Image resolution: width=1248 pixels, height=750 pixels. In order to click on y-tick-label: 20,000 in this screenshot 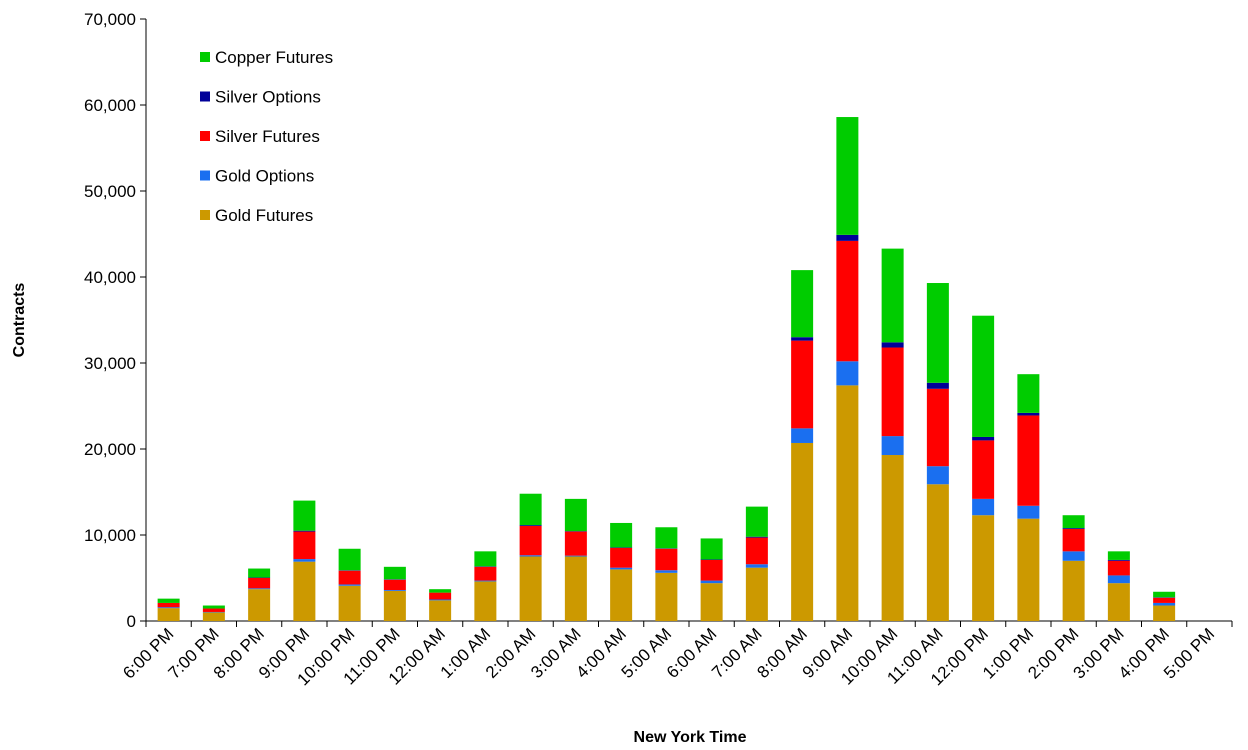, I will do `click(110, 449)`.